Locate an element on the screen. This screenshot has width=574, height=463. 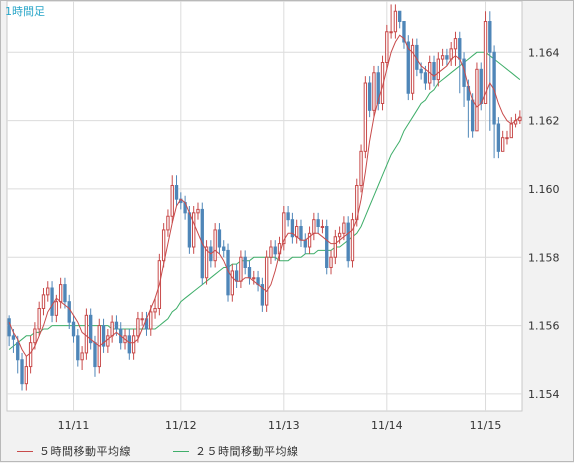
legend-item-ma25: ２５時間移動平均線 is located at coordinates (236, 451).